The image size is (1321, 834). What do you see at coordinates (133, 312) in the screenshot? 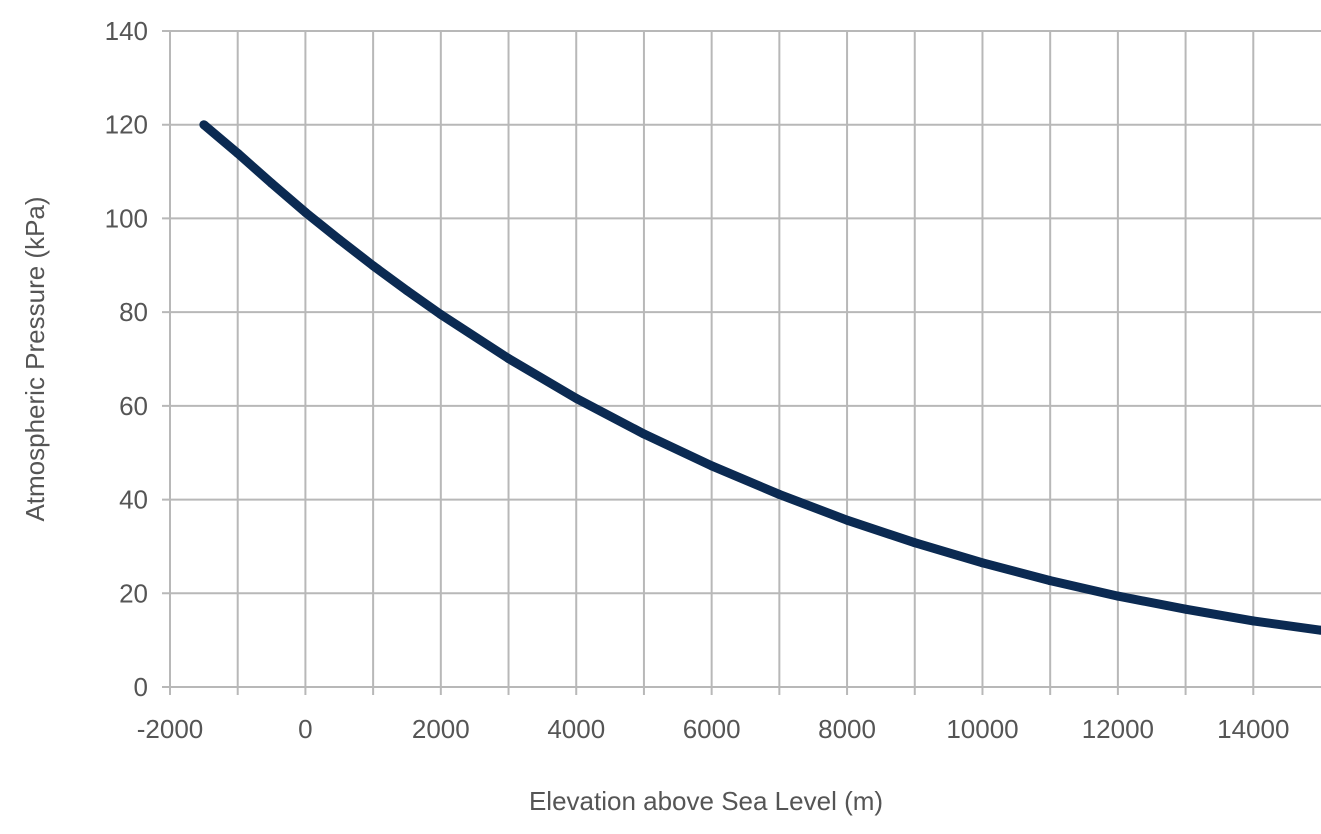
I see `y-tick-label: 80` at bounding box center [133, 312].